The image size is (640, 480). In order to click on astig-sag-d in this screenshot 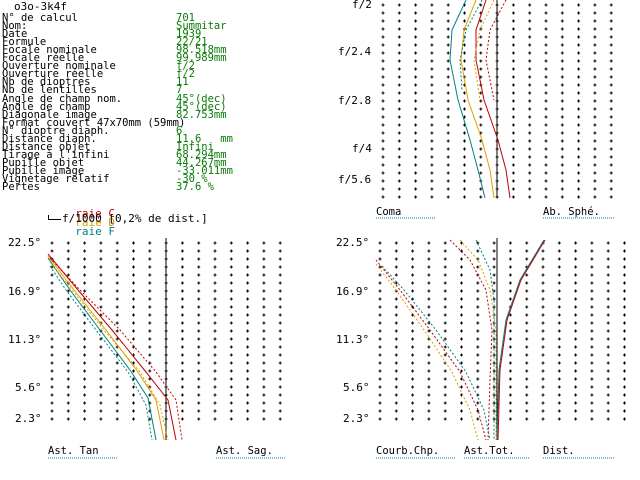, I will do `click(109, 351)`.